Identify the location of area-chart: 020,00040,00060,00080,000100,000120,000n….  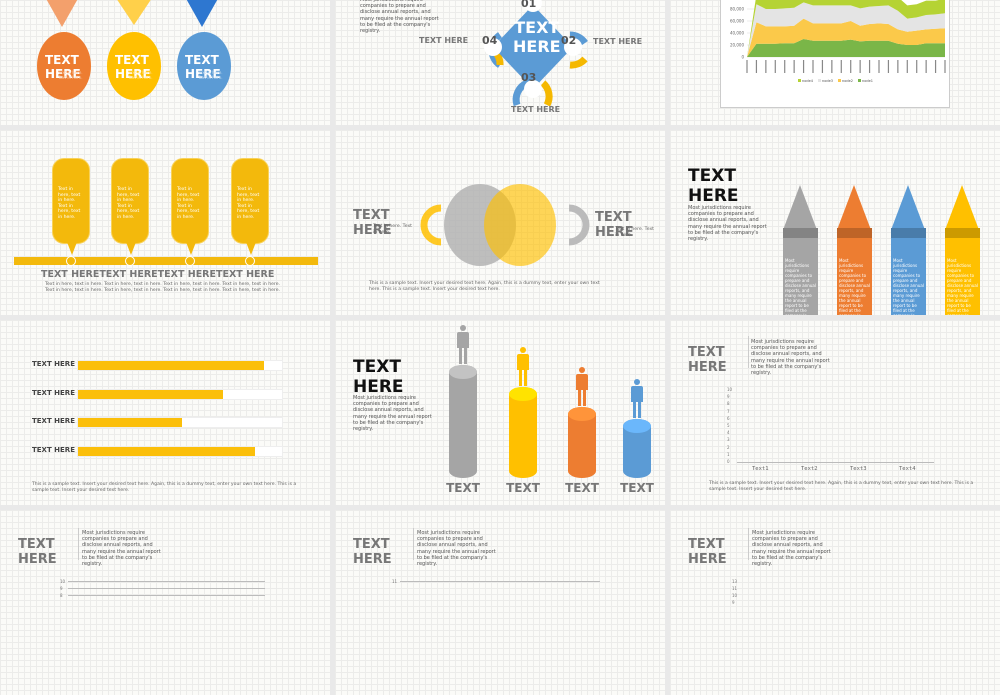
(838, 41).